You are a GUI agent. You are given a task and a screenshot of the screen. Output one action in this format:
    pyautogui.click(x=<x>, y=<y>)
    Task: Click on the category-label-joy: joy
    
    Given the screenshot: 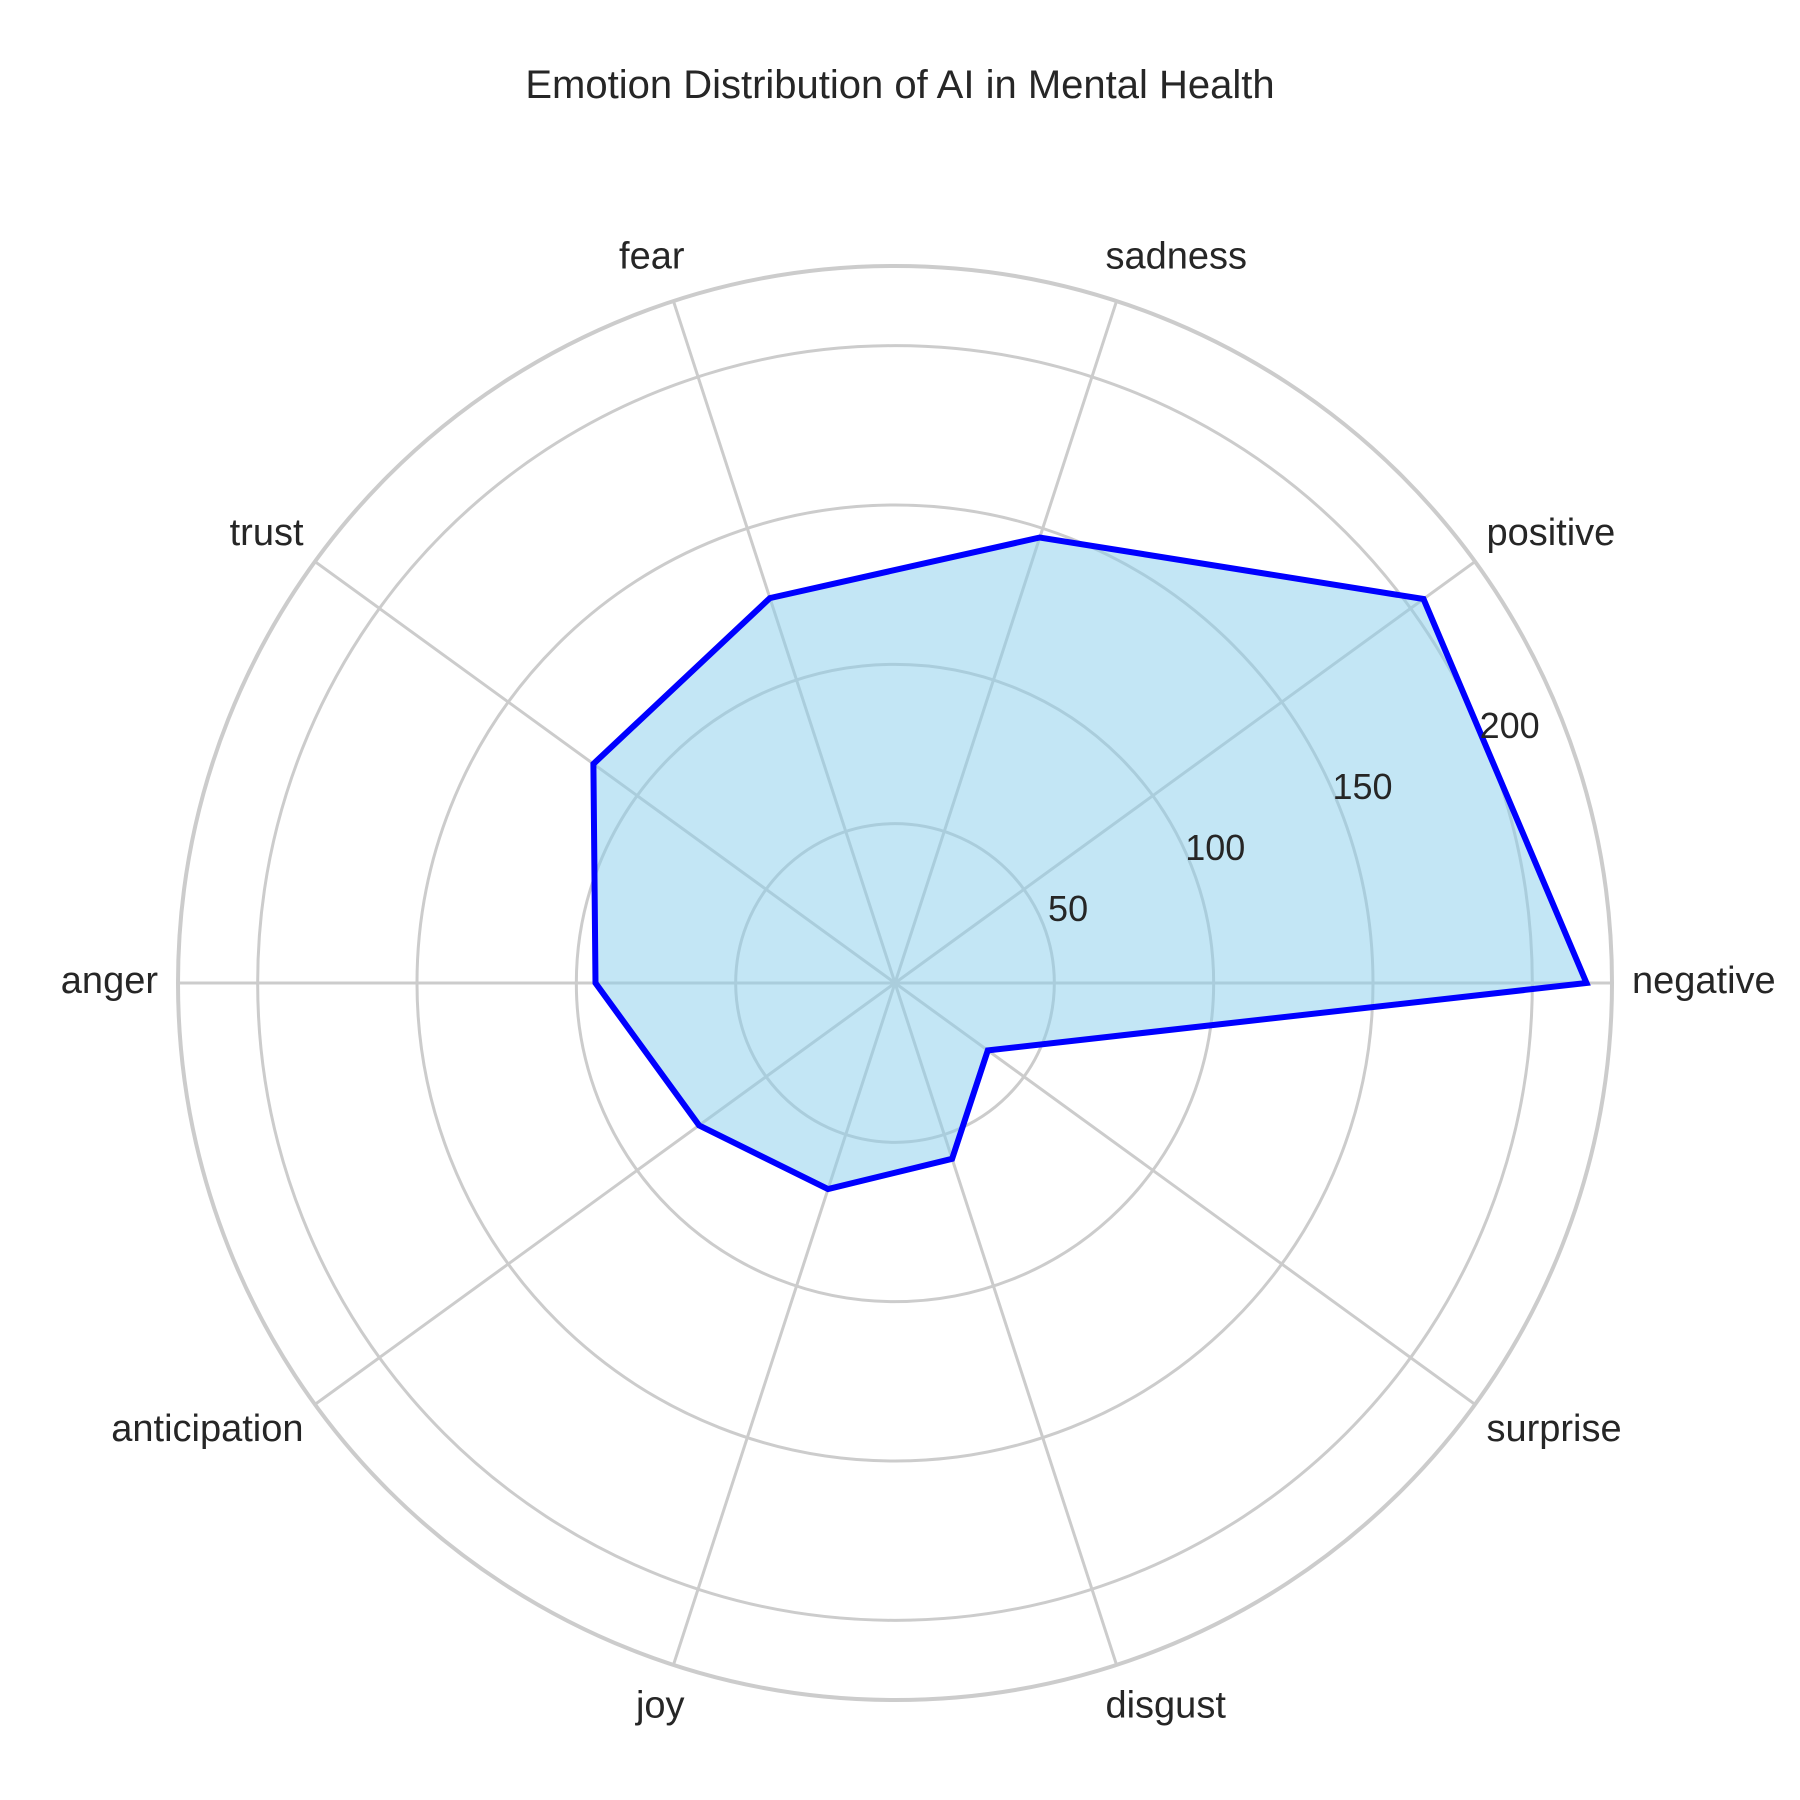 What is the action you would take?
    pyautogui.click(x=660, y=1706)
    